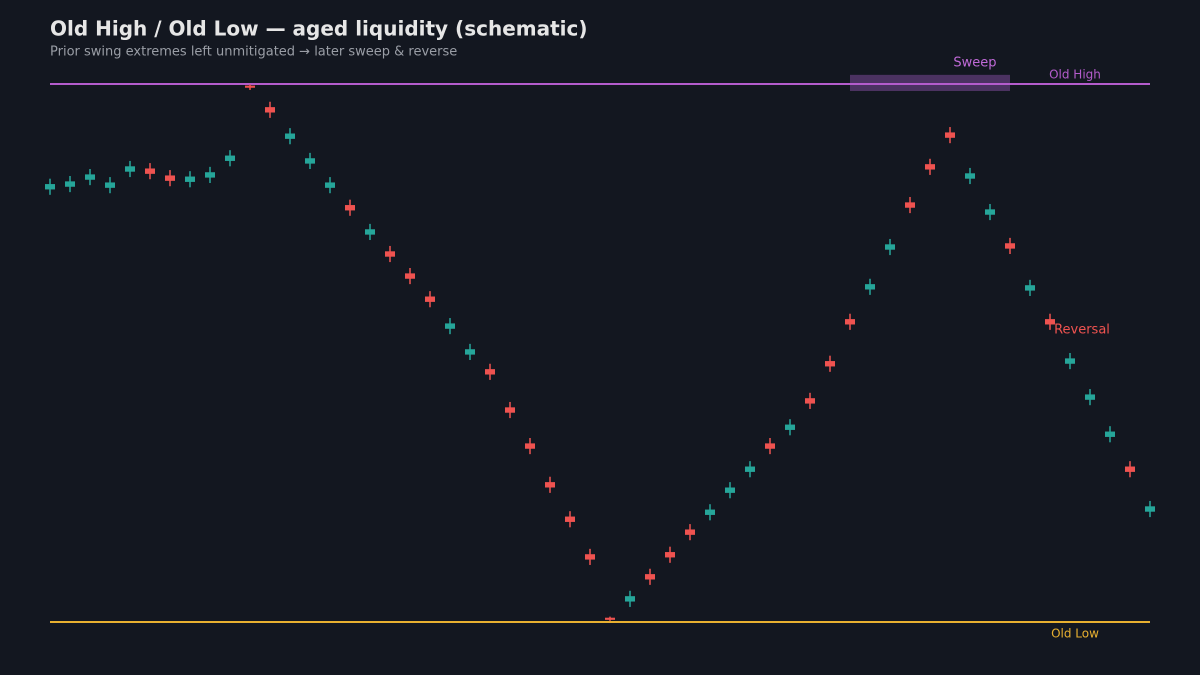 The image size is (1200, 675). What do you see at coordinates (1075, 634) in the screenshot?
I see `level-label: Old Low` at bounding box center [1075, 634].